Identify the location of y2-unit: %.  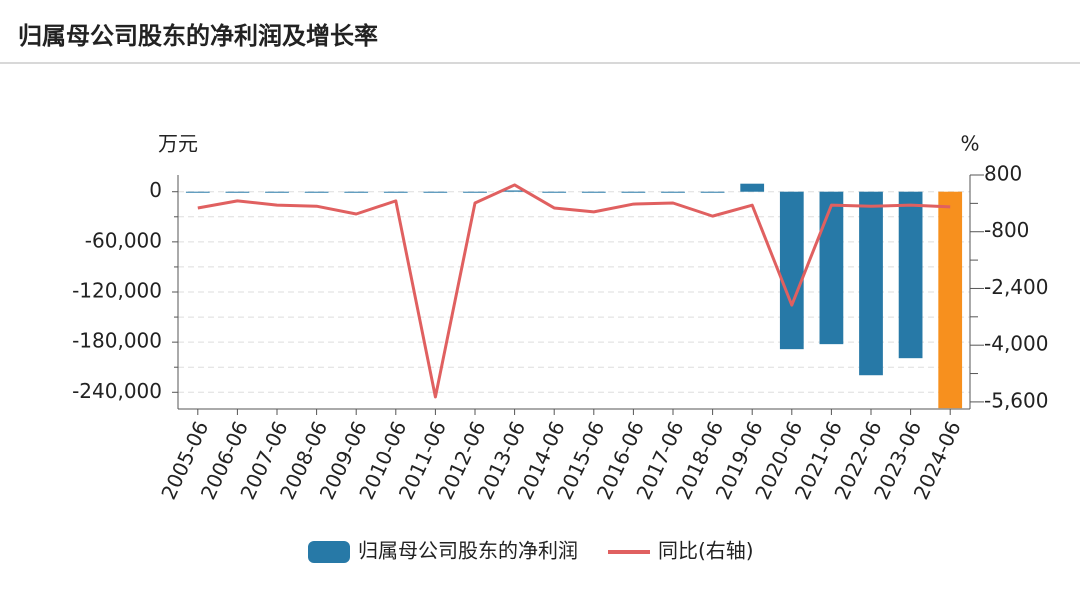
(969, 144).